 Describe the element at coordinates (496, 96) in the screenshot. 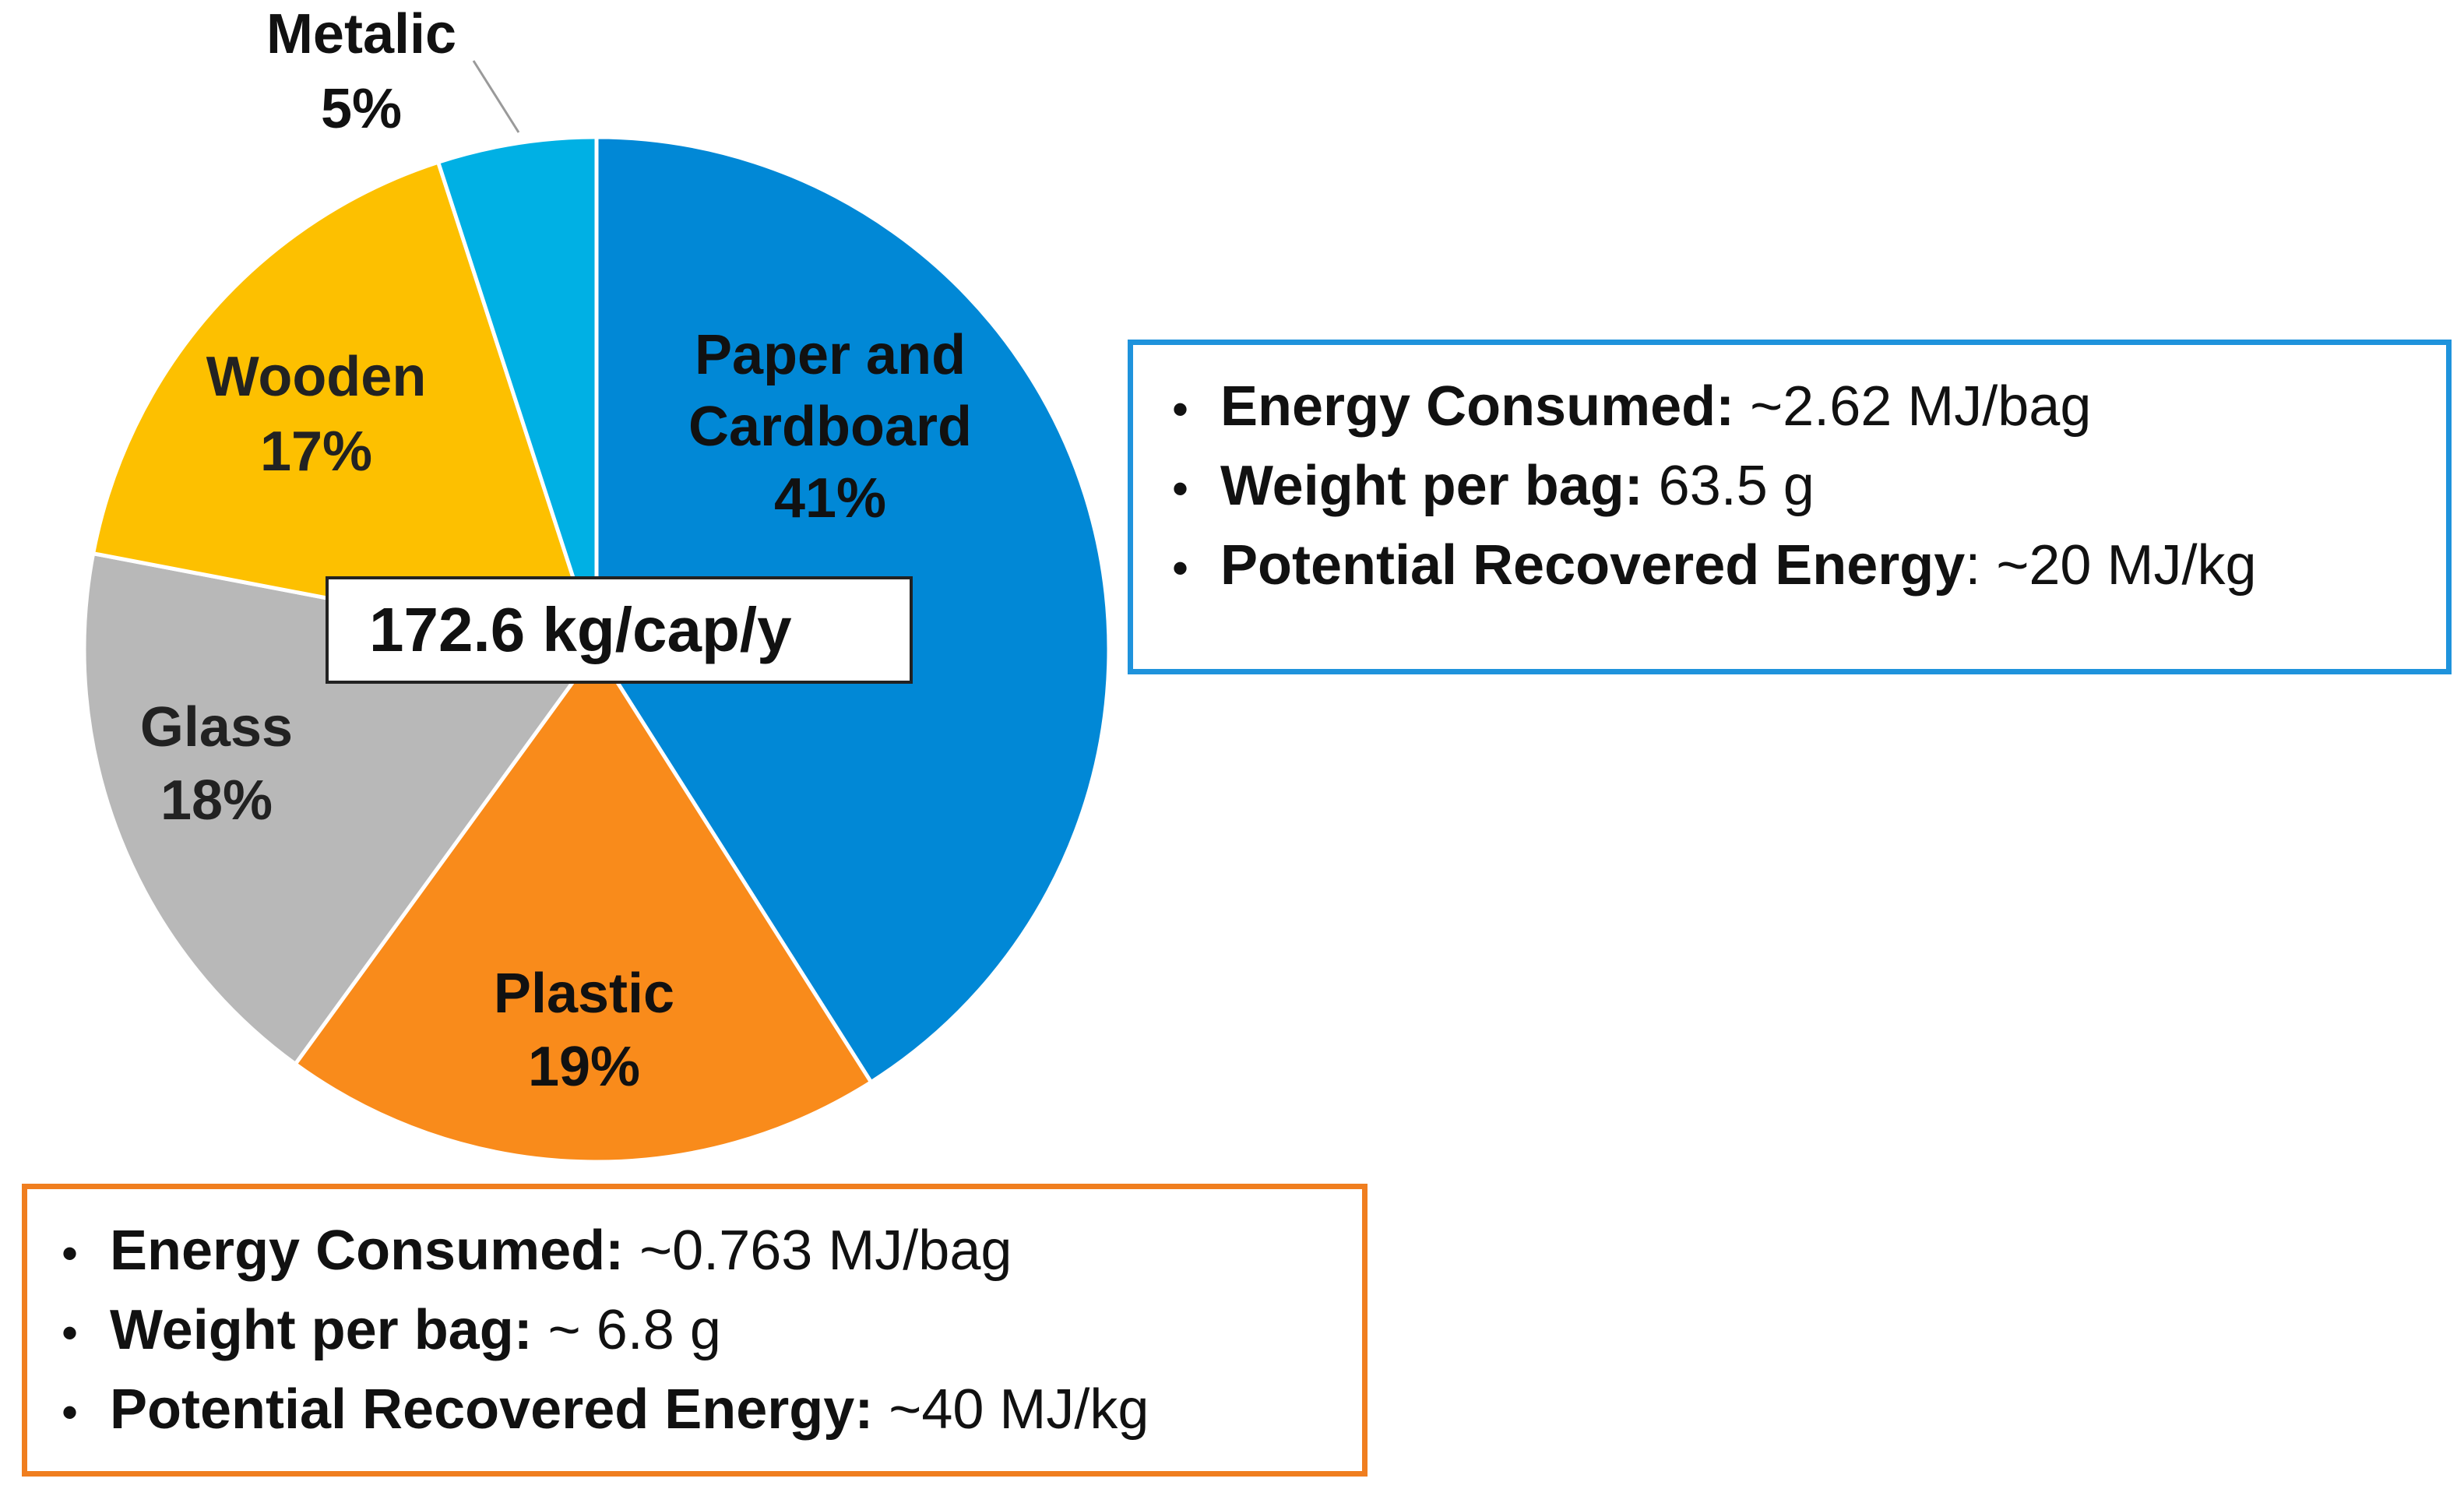

I see `metalic-leader-line` at that location.